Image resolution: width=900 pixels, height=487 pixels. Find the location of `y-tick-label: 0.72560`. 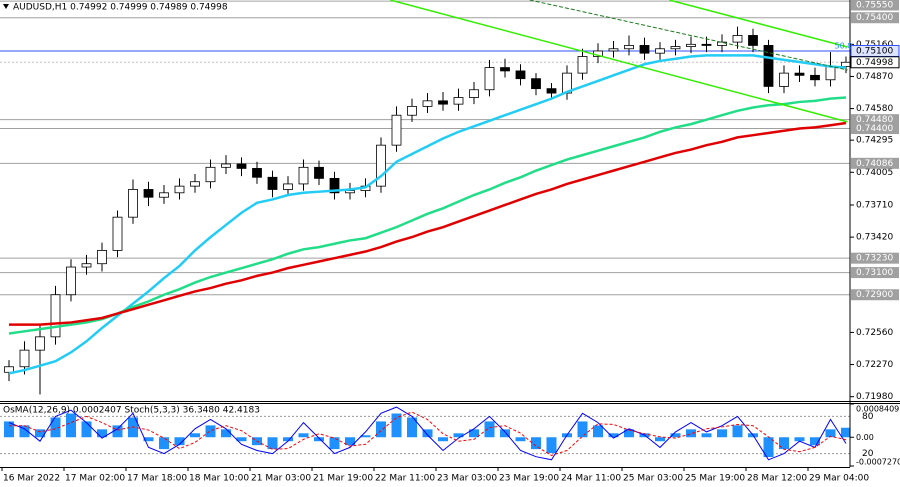

y-tick-label: 0.72560 is located at coordinates (874, 333).